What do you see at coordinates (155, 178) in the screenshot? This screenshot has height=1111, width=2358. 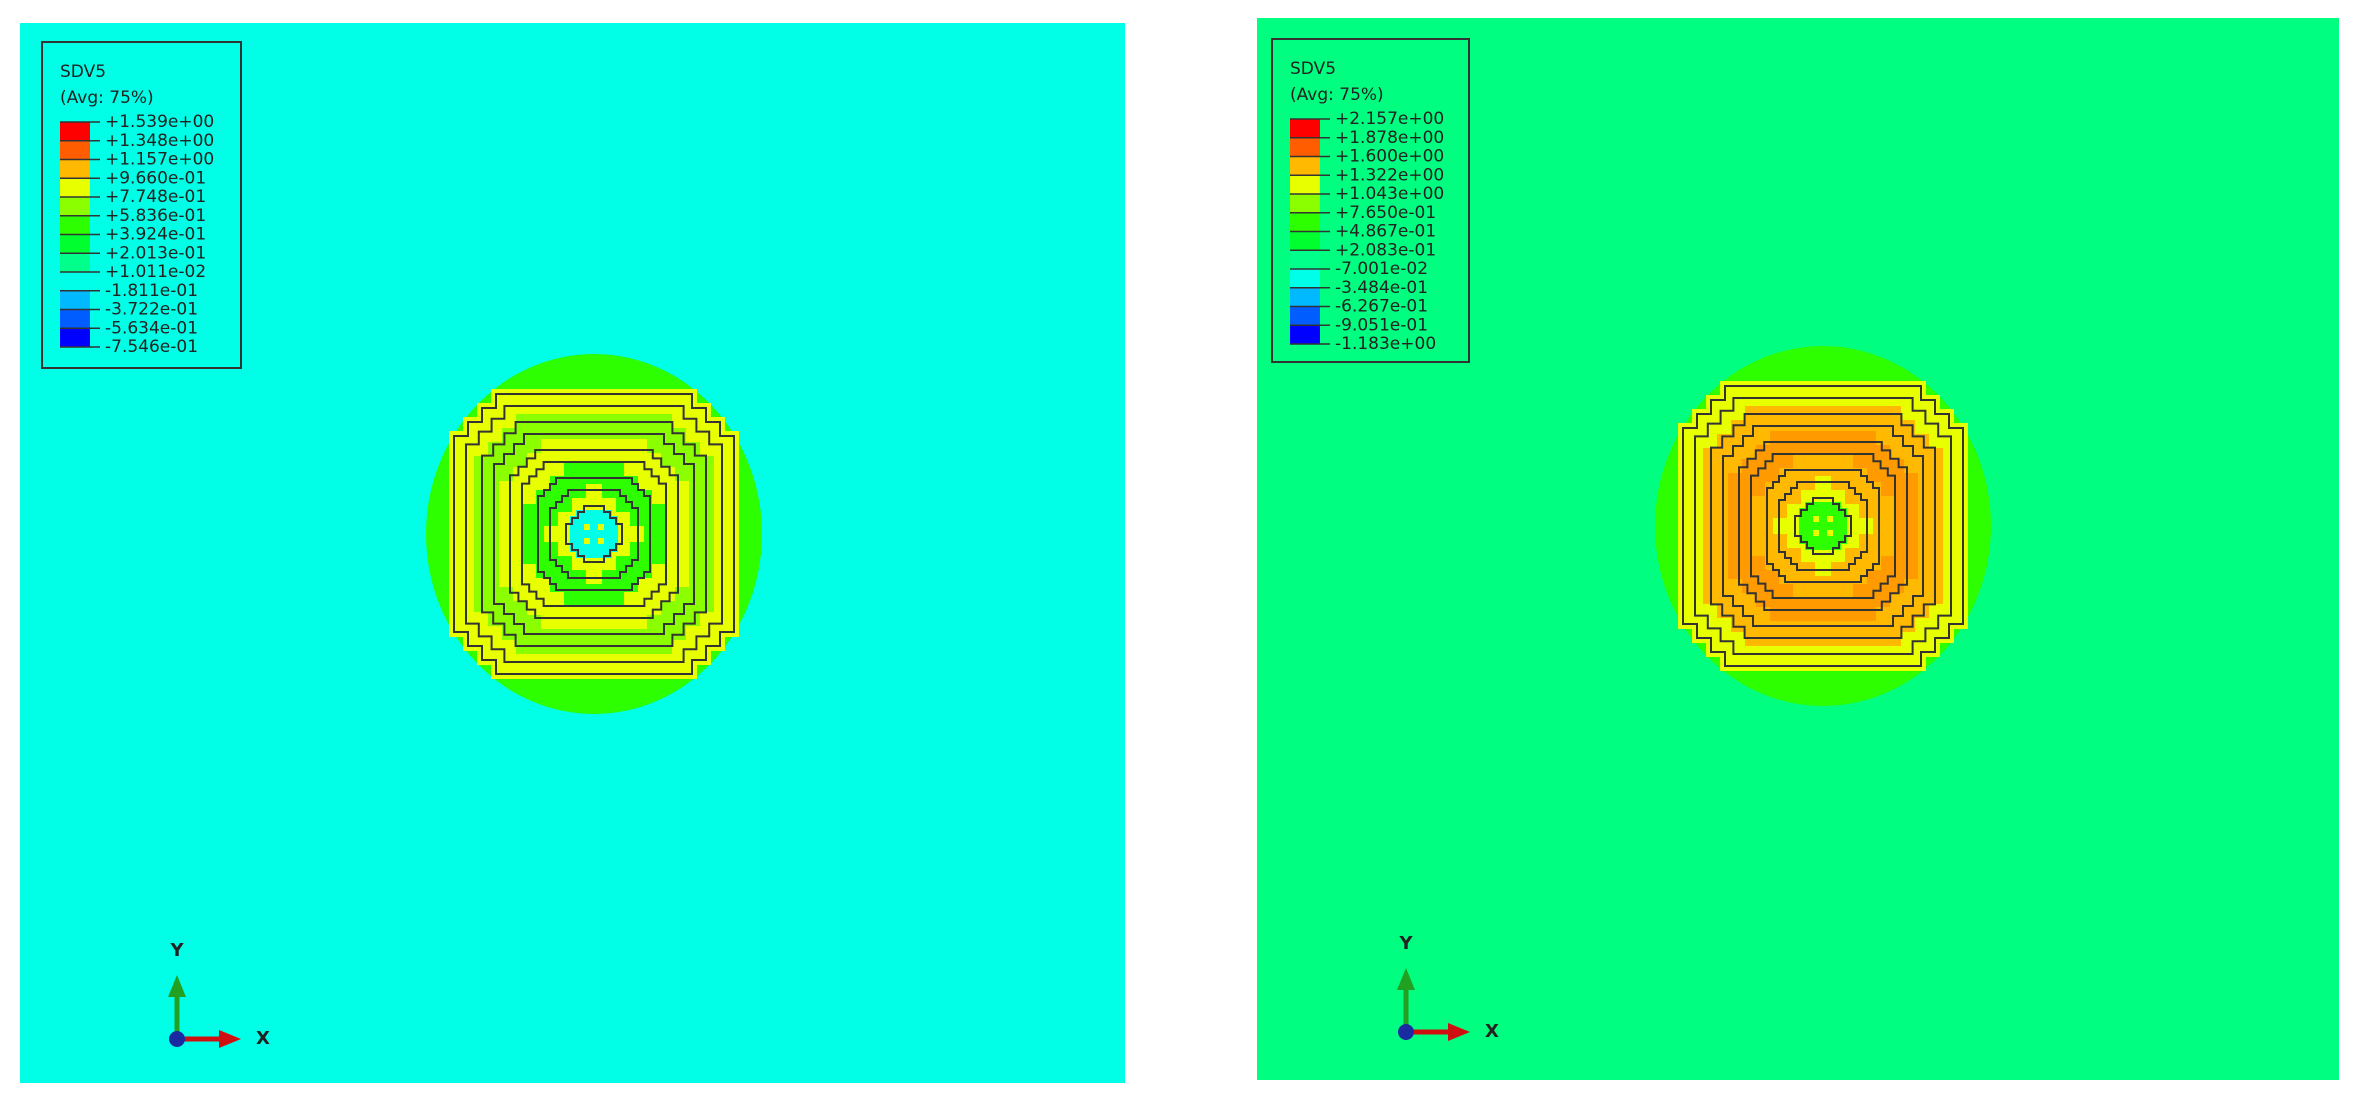 I see `legend-label: +9.660e-01` at bounding box center [155, 178].